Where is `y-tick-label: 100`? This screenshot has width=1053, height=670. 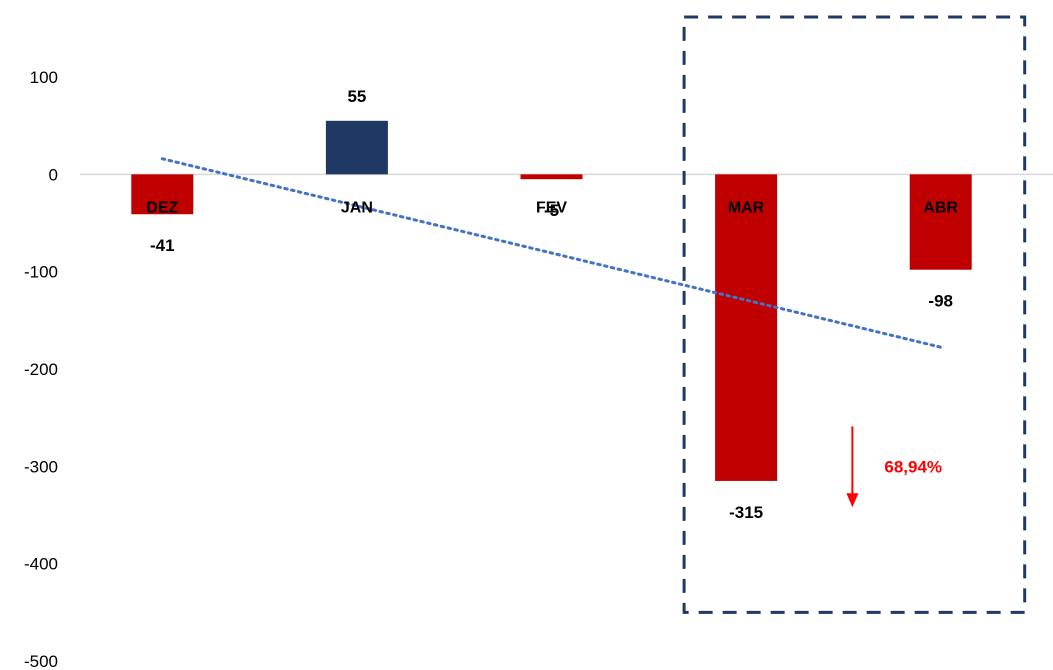
y-tick-label: 100 is located at coordinates (44, 77).